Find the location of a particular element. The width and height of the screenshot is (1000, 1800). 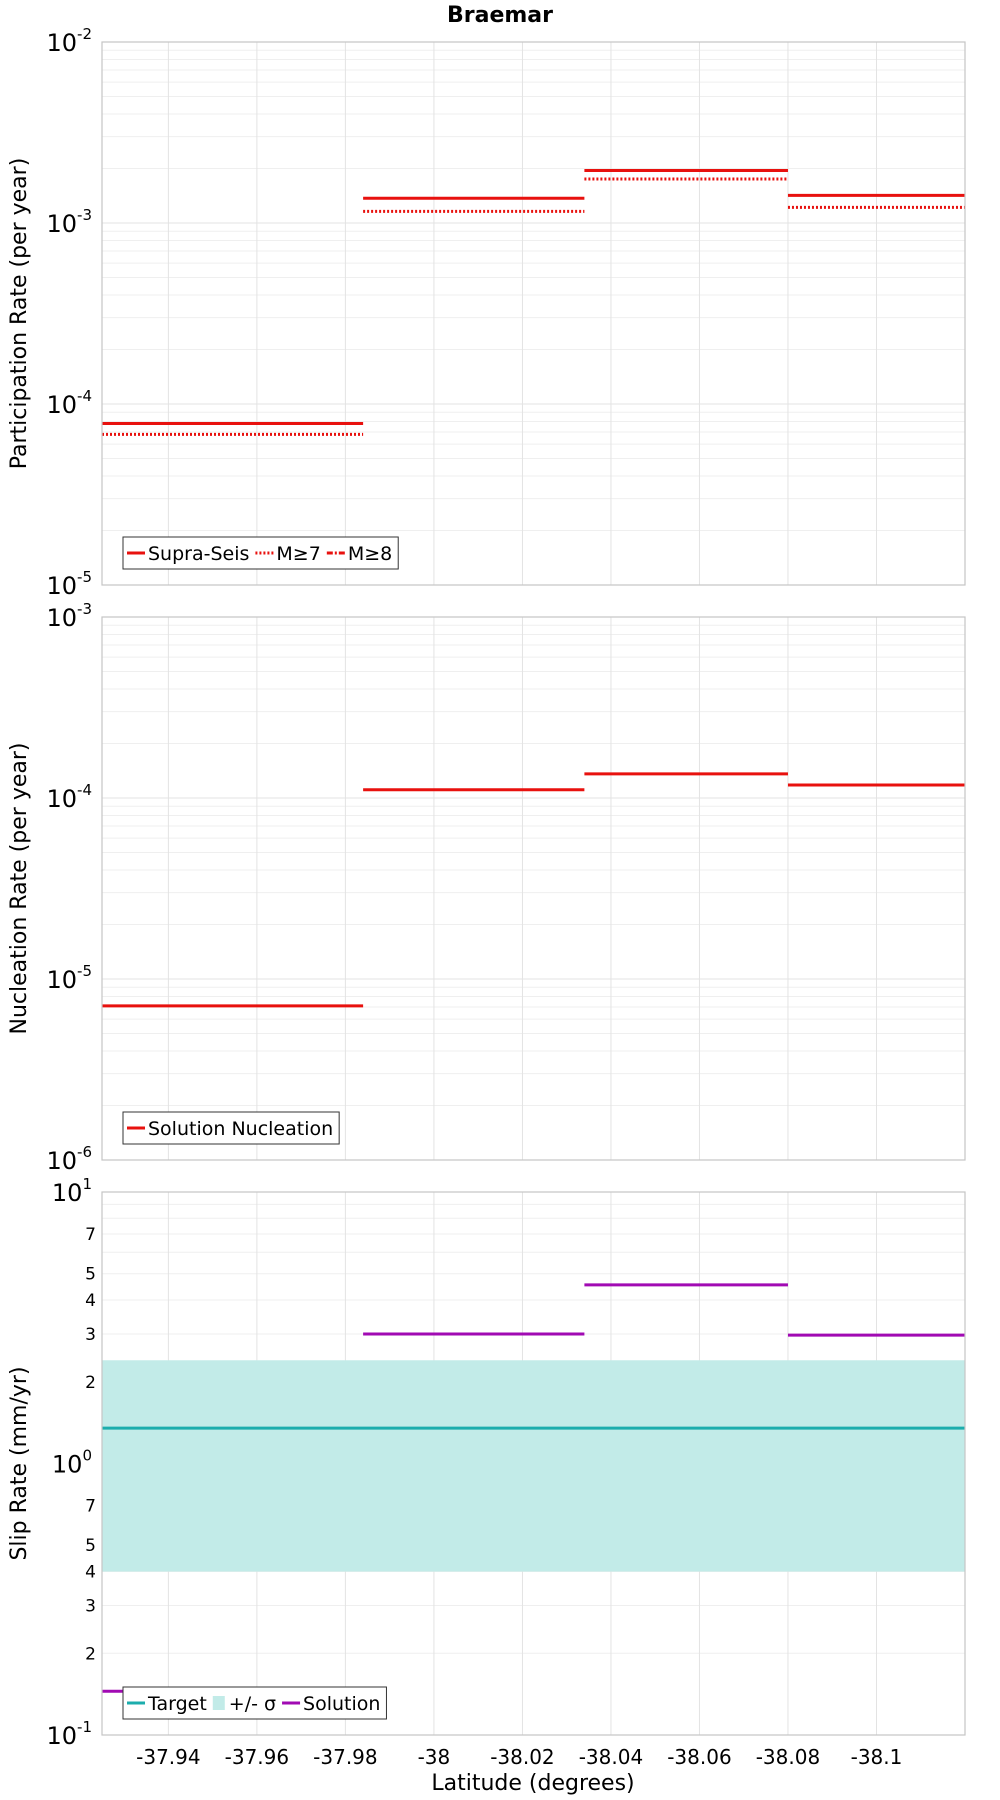

y-tick-label: 10¹ is located at coordinates (72, 1191).